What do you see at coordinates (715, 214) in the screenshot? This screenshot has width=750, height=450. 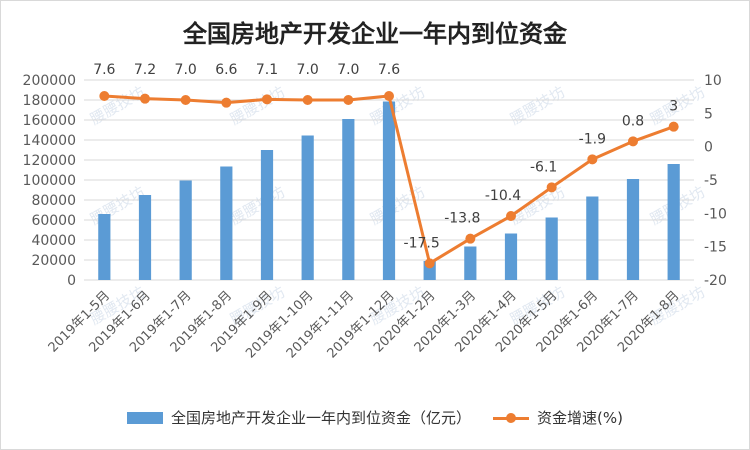 I see `y-right-tick-label: -10` at bounding box center [715, 214].